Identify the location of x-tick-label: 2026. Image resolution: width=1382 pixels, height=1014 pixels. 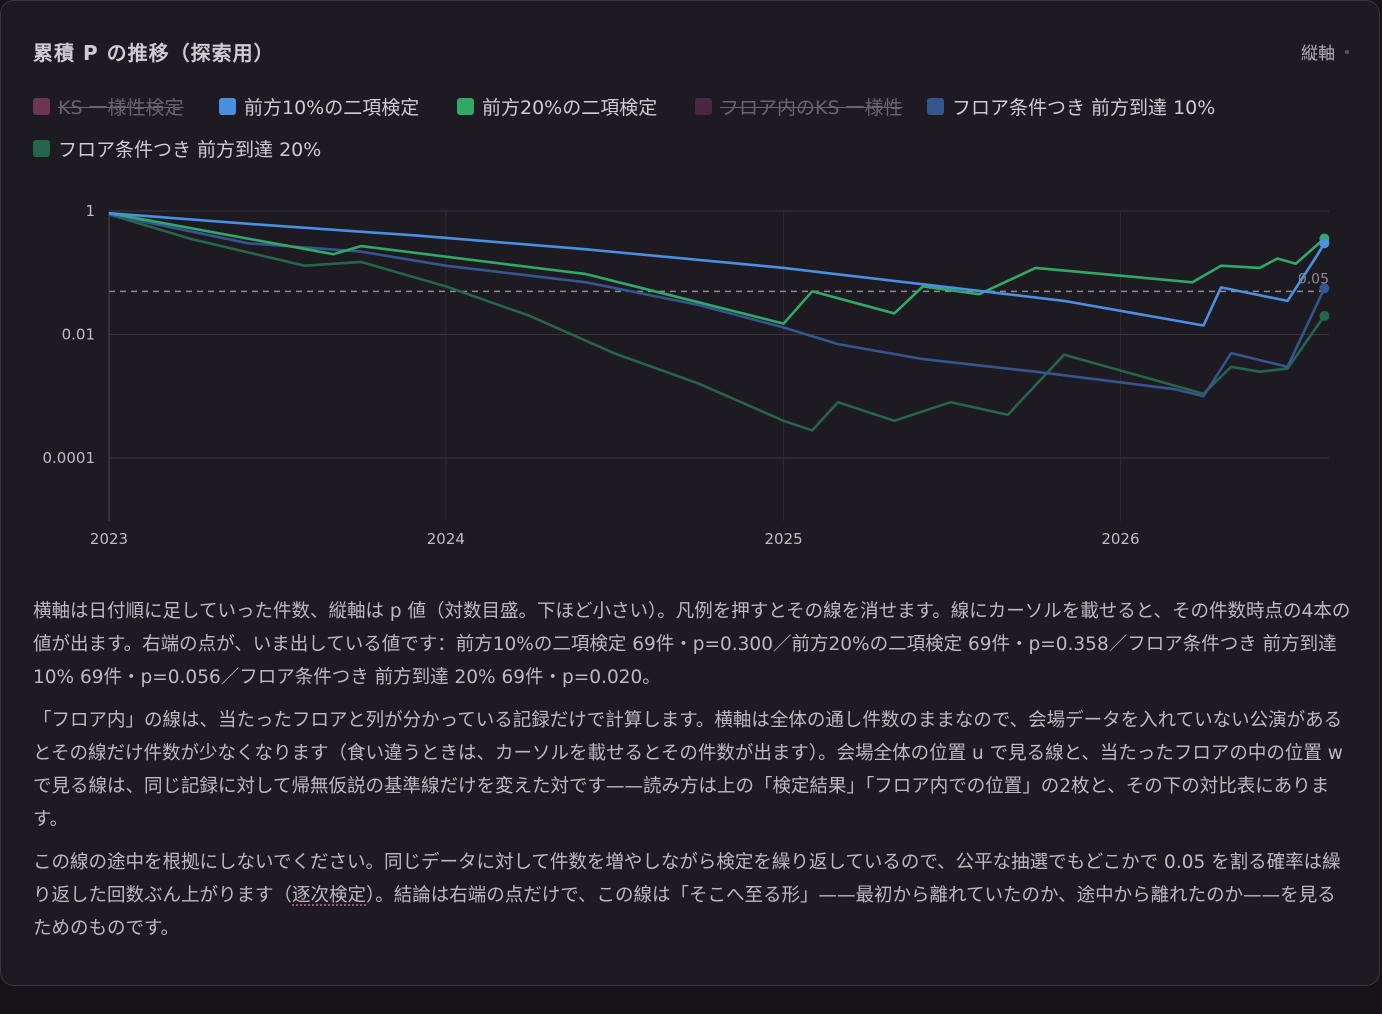
(1120, 539).